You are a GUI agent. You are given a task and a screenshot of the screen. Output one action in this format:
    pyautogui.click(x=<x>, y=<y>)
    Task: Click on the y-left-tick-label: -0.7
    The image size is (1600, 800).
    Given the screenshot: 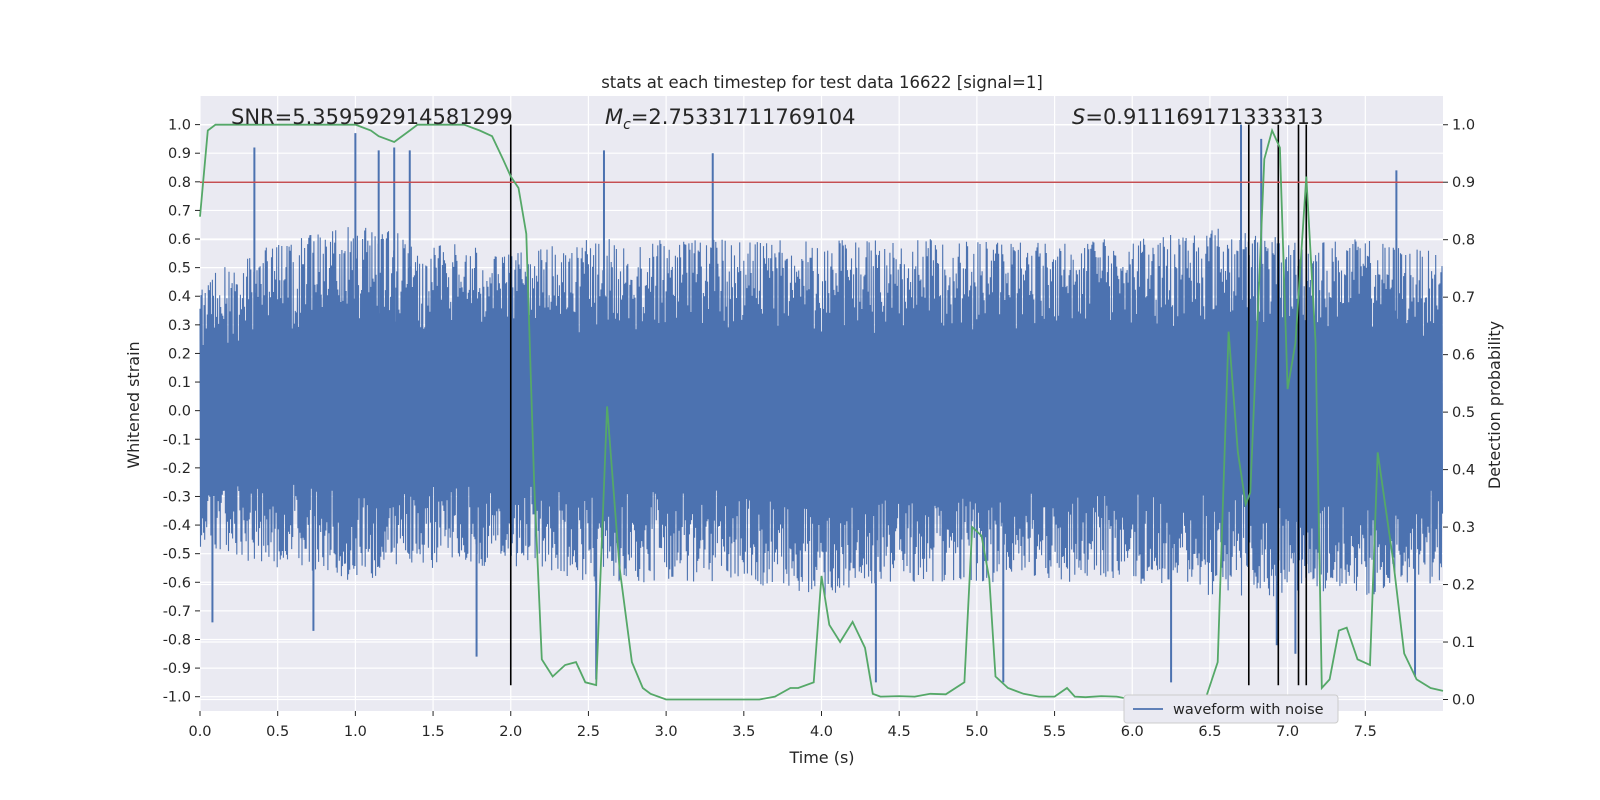 What is the action you would take?
    pyautogui.click(x=177, y=612)
    